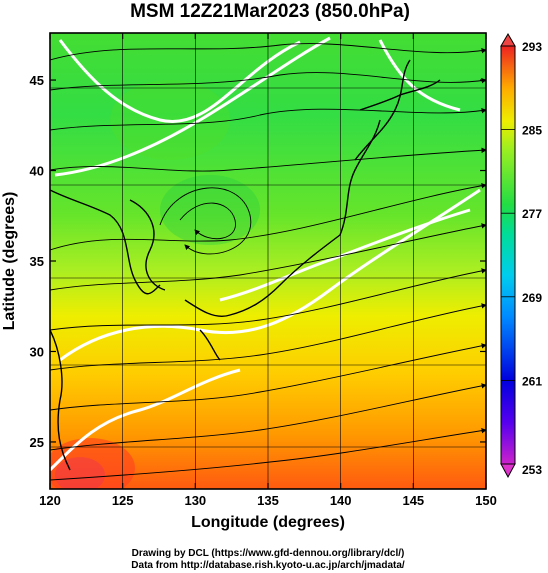 The width and height of the screenshot is (548, 573). What do you see at coordinates (486, 500) in the screenshot?
I see `x-tick-label: 150` at bounding box center [486, 500].